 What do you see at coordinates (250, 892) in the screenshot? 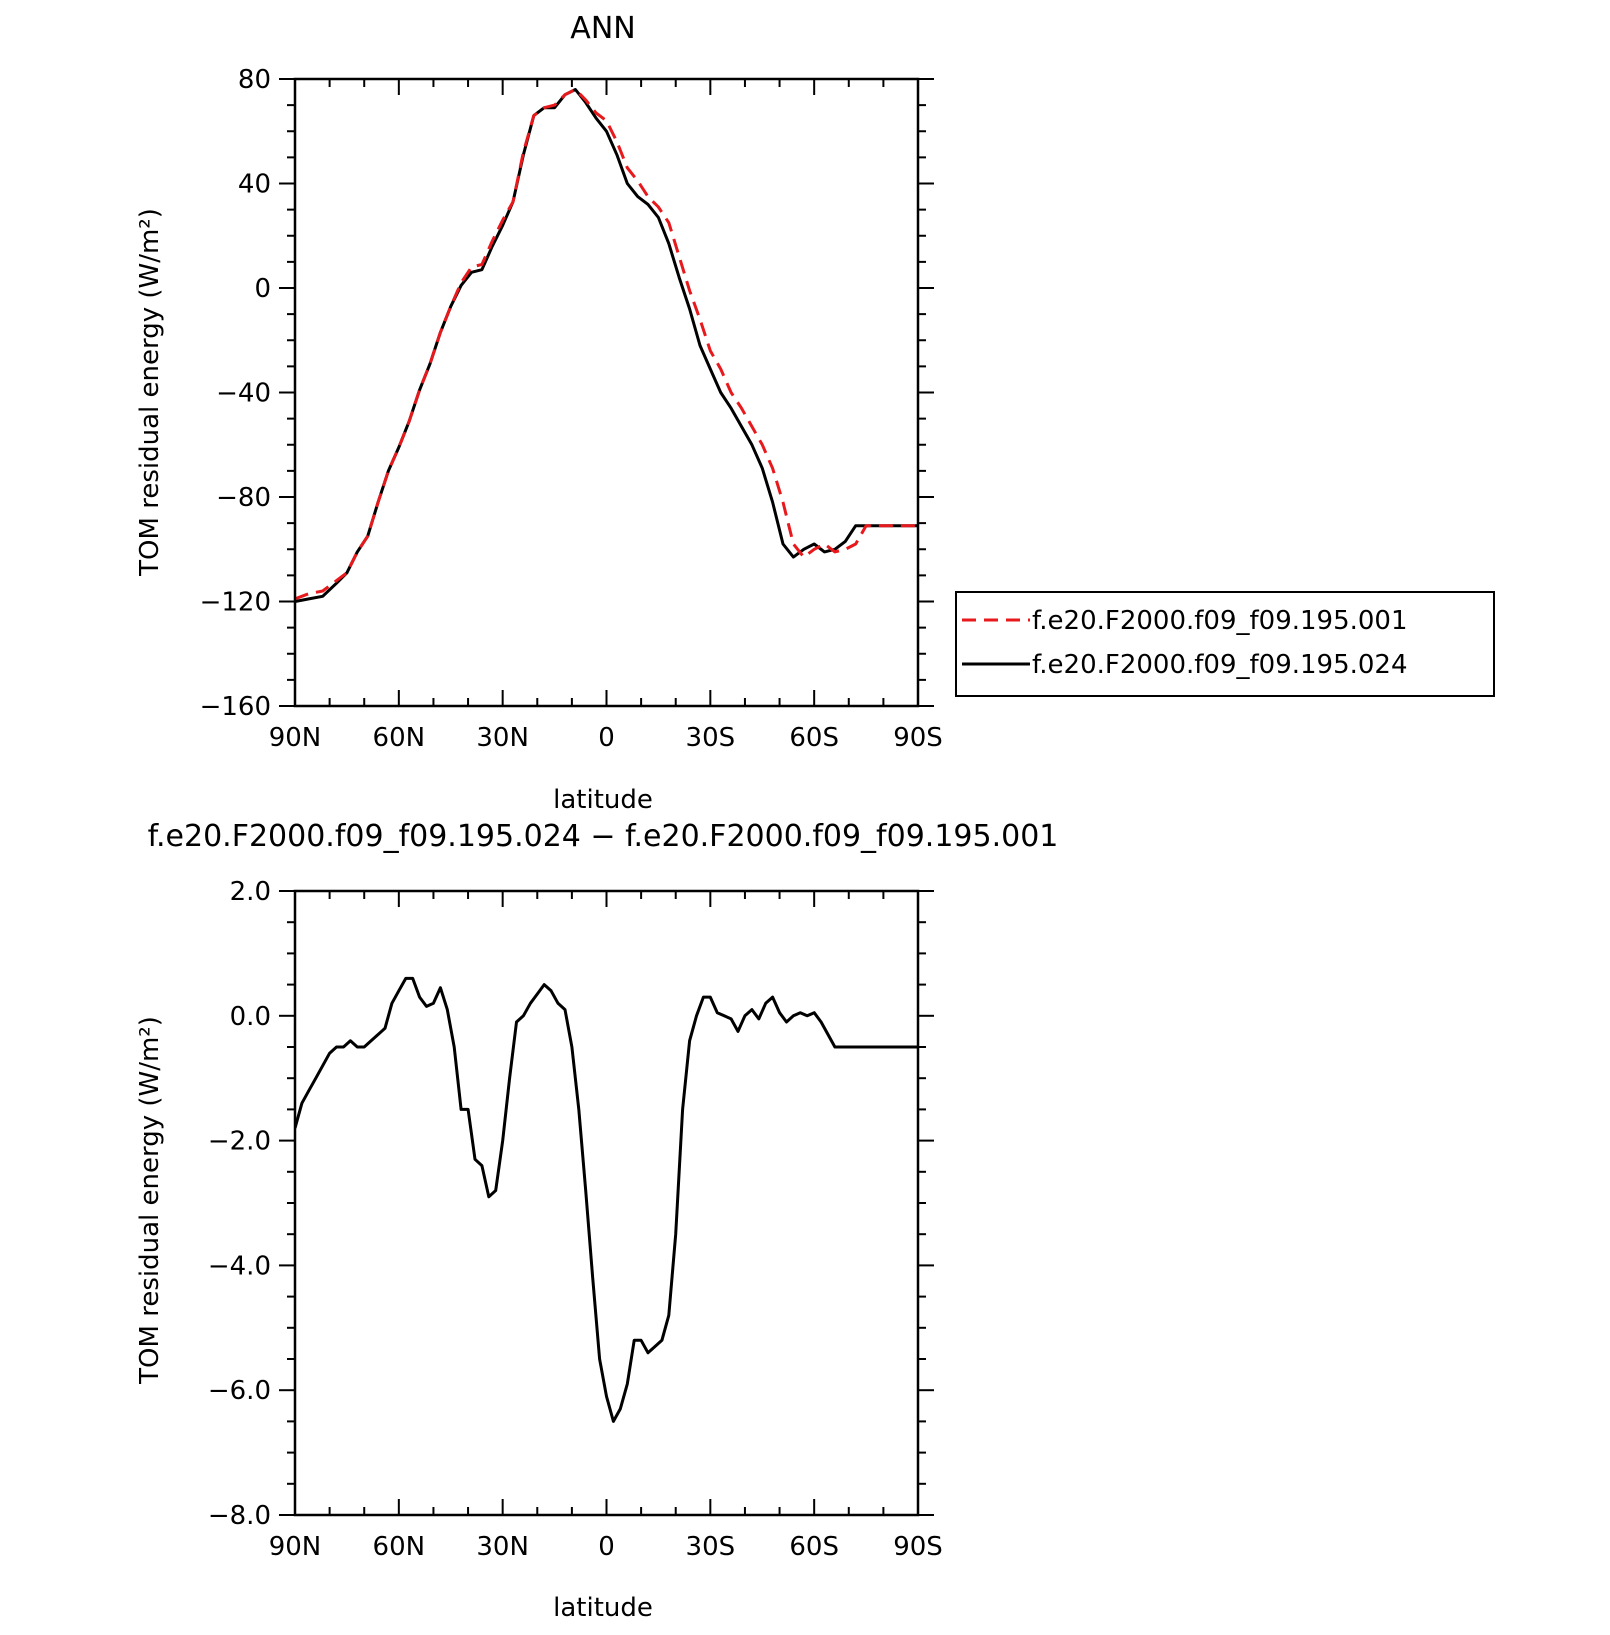
I see `y-tick-label: 2.0` at bounding box center [250, 892].